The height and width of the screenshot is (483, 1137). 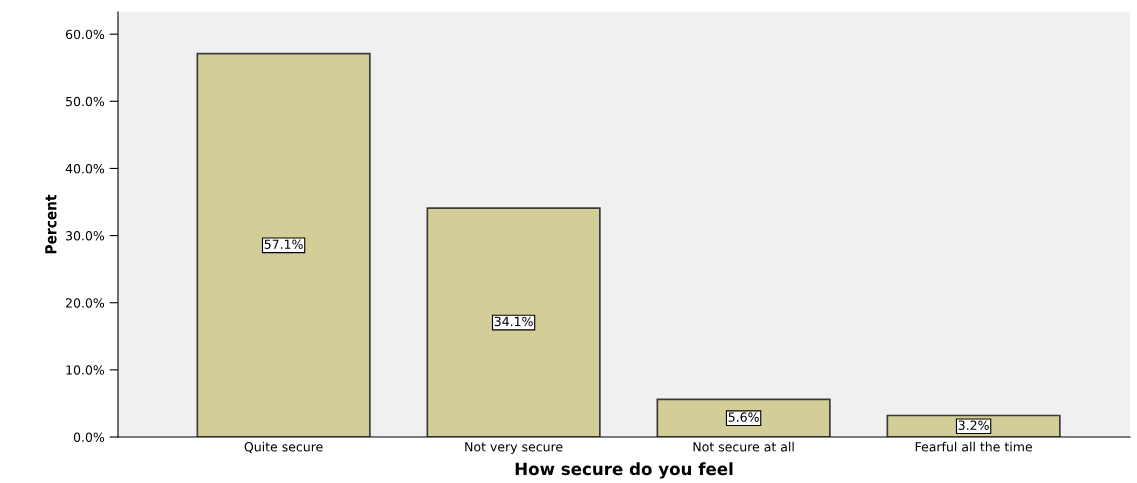 I want to click on y-tick-label: 20.0%, so click(x=85, y=303).